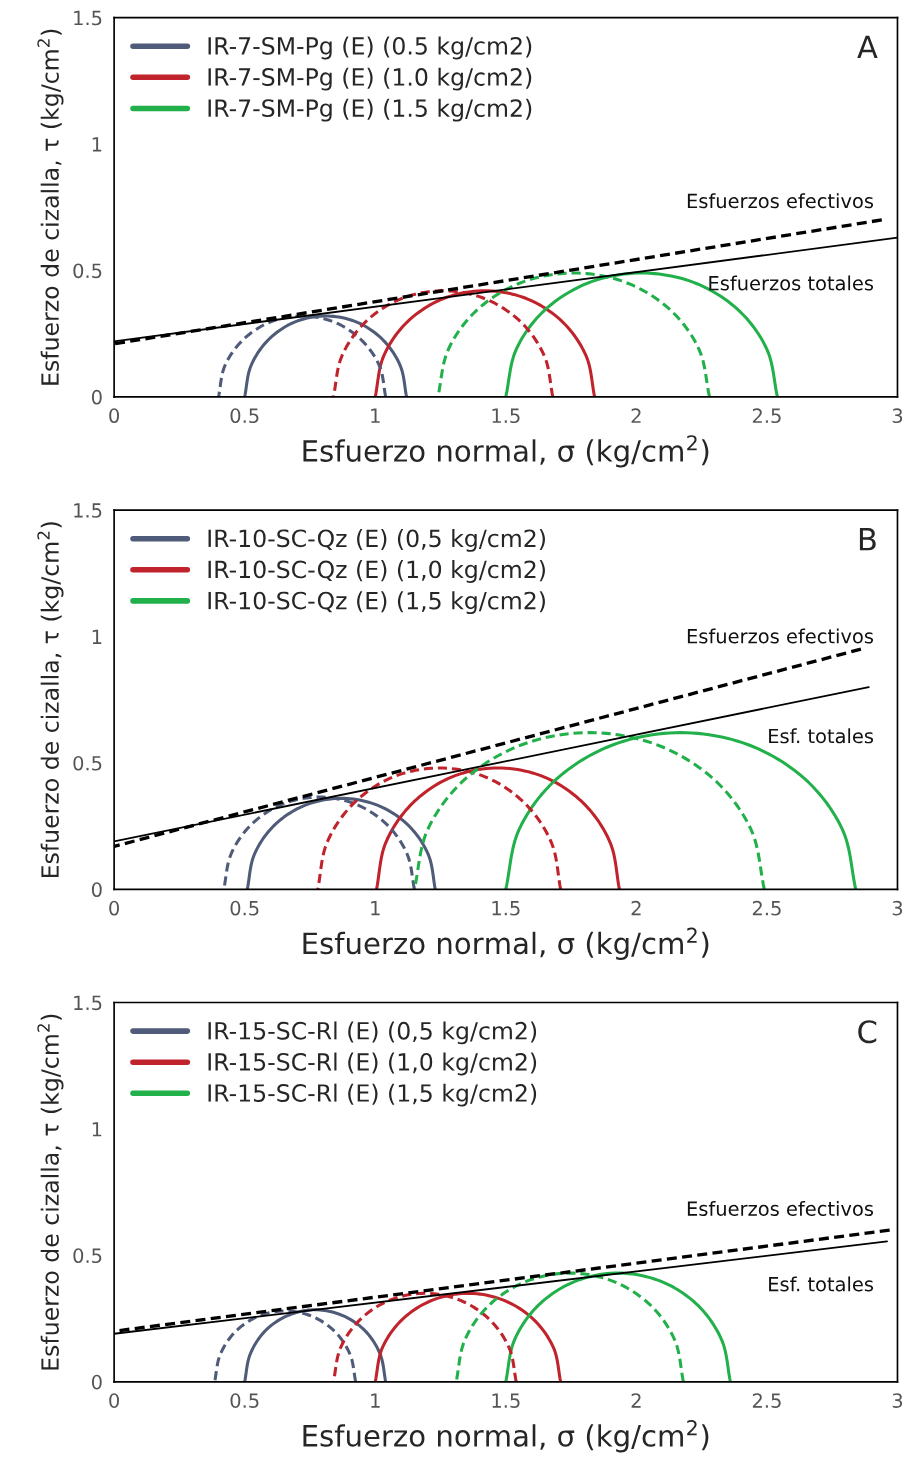 The width and height of the screenshot is (913, 1470). What do you see at coordinates (372, 1064) in the screenshot?
I see `legend-label: IR-15-SC-Rl (E) (1,0 kg/cm2)` at bounding box center [372, 1064].